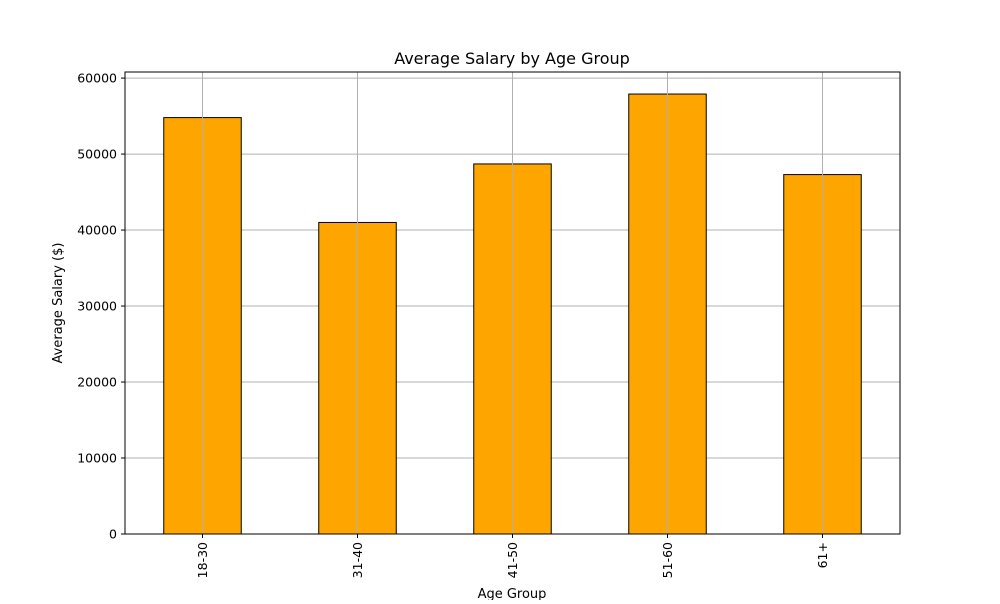 The image size is (1000, 604). Describe the element at coordinates (512, 593) in the screenshot. I see `x-axis-label: Age Group` at that location.